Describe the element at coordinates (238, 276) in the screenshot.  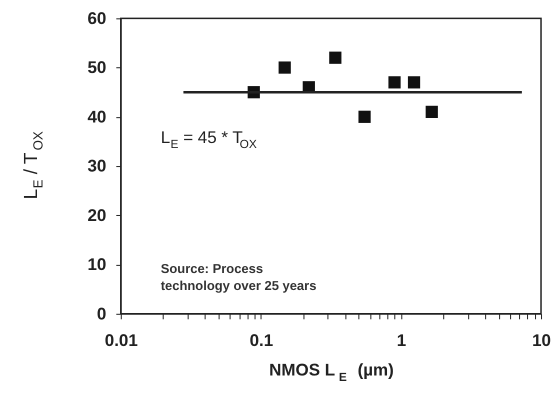
I see `annotation: Source: Process technology over 25 years` at that location.